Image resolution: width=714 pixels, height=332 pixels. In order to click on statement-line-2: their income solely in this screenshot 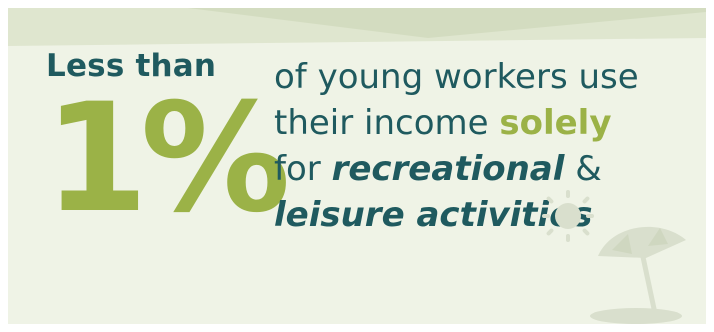, I will do `click(456, 123)`.